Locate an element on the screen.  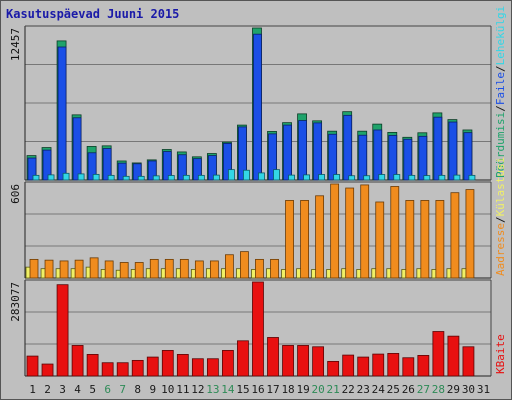
x-tick-label: 21 is located at coordinates (333, 389).